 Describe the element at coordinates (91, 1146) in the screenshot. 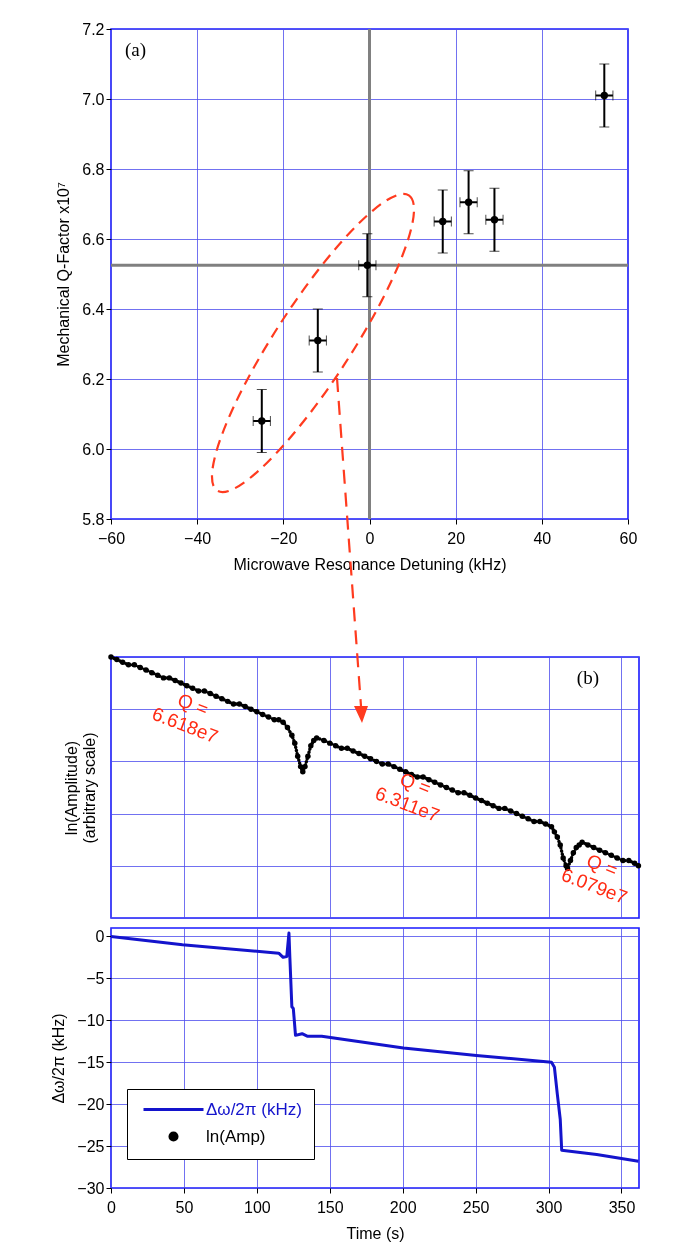

I see `y-tick-label: −25` at that location.